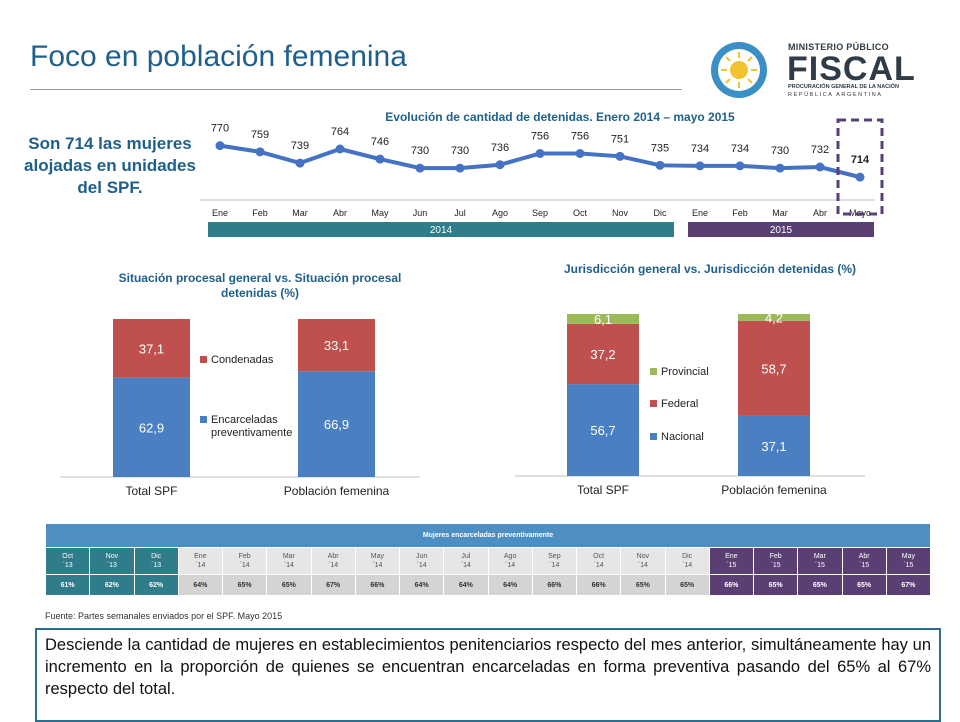 The image size is (960, 722). Describe the element at coordinates (151, 427) in the screenshot. I see `bar-data-label: 62,9` at that location.